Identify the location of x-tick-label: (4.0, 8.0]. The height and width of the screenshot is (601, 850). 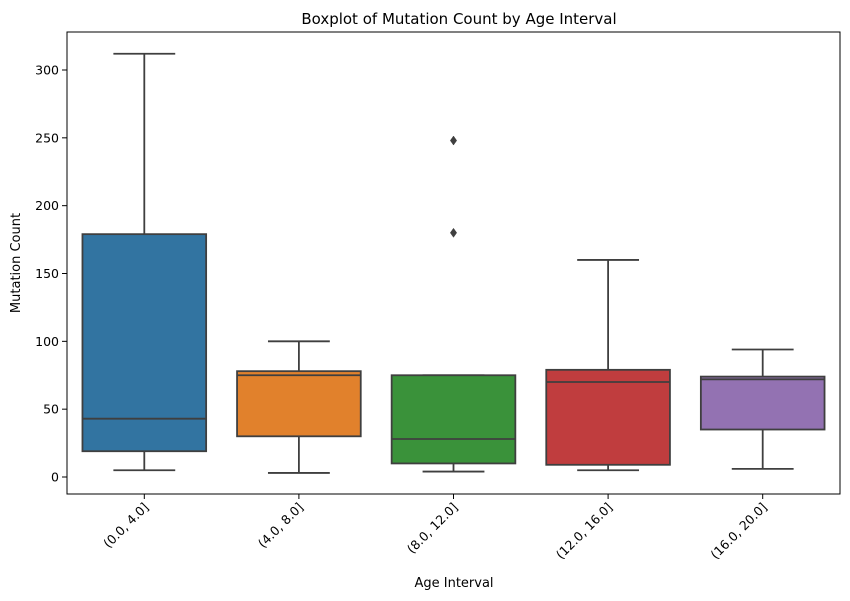
(280, 525).